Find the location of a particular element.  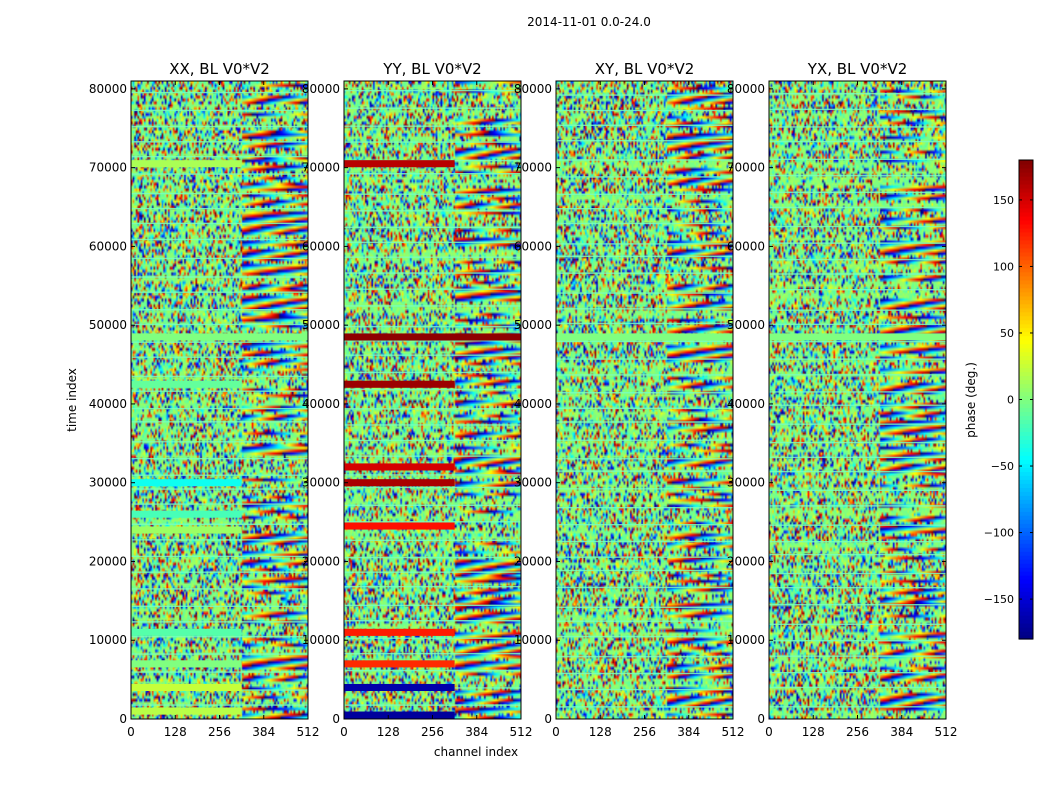

y-tick-label: 70000 is located at coordinates (321, 168).